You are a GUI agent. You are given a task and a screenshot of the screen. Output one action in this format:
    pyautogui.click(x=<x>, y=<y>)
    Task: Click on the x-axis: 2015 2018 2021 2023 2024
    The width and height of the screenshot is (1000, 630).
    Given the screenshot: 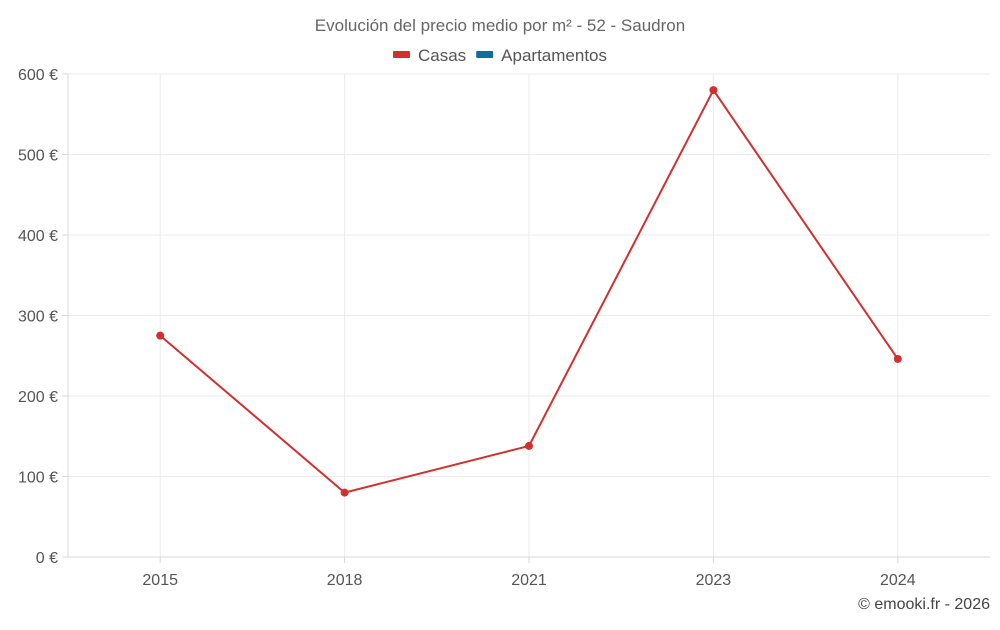 What is the action you would take?
    pyautogui.click(x=529, y=572)
    